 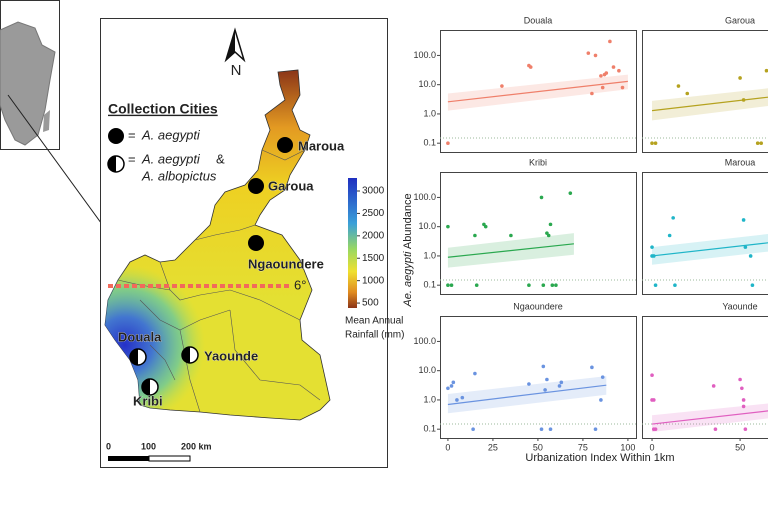 I want to click on city-label: Ngaoundere, so click(x=286, y=263).